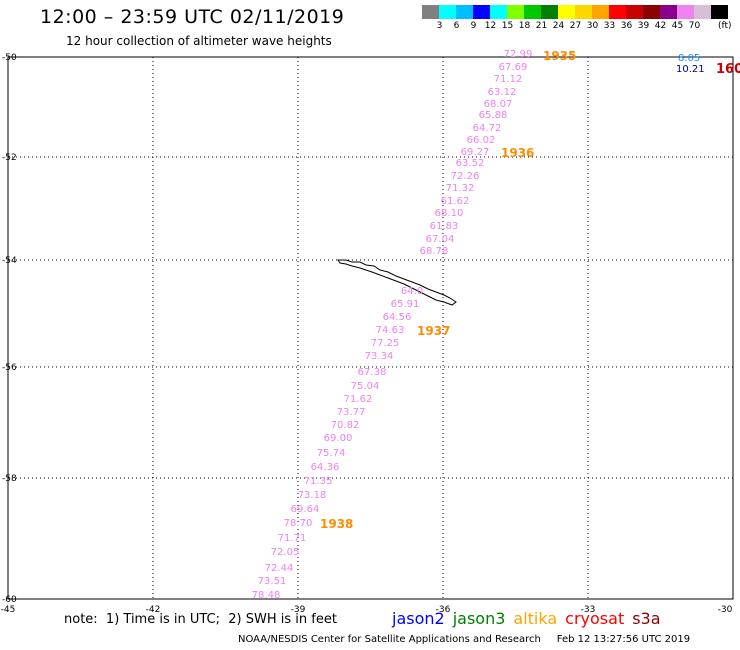 This screenshot has height=650, width=740. I want to click on wave-height-value: 65.88, so click(493, 115).